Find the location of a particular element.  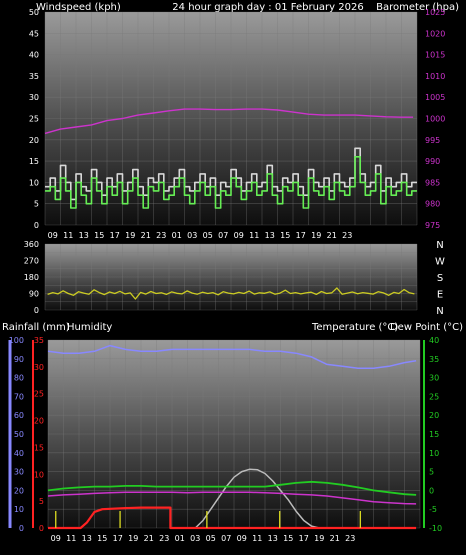

humidity-tick-label: 0 is located at coordinates (21, 528).